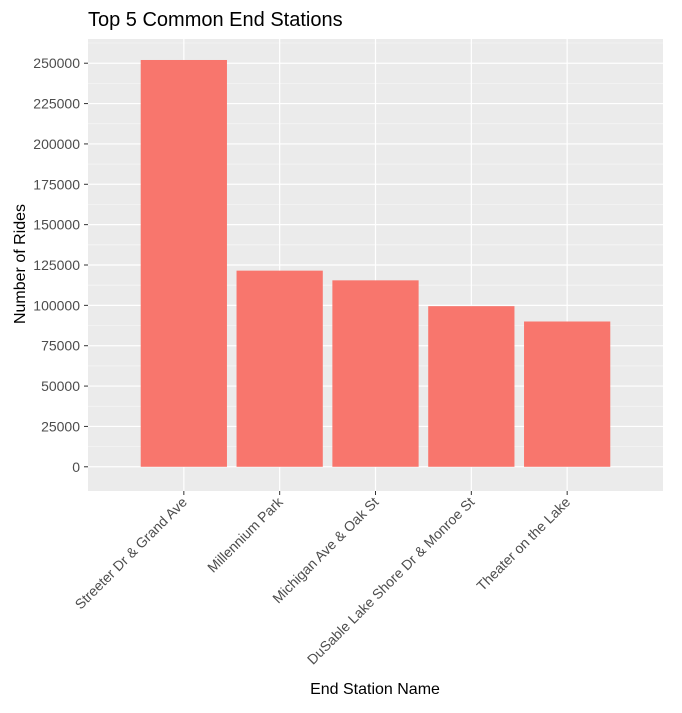 Image resolution: width=682 pixels, height=713 pixels. Describe the element at coordinates (60, 426) in the screenshot. I see `y-tick-label: 25000` at that location.